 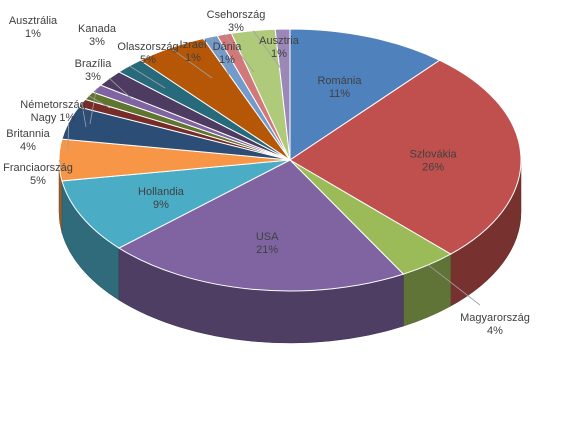 I want to click on data-label-magyarorszag: Magyarország 4%, so click(x=495, y=324).